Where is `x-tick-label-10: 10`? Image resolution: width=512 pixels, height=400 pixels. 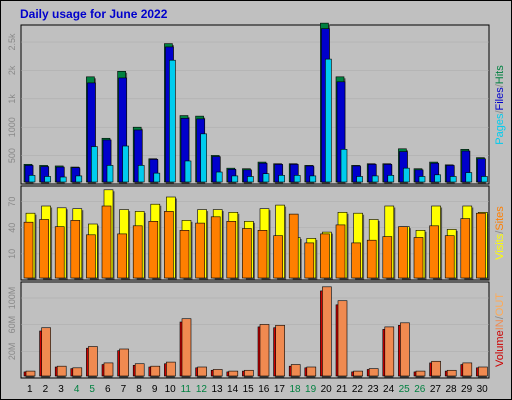
x-tick-label-10: 10 is located at coordinates (171, 389).